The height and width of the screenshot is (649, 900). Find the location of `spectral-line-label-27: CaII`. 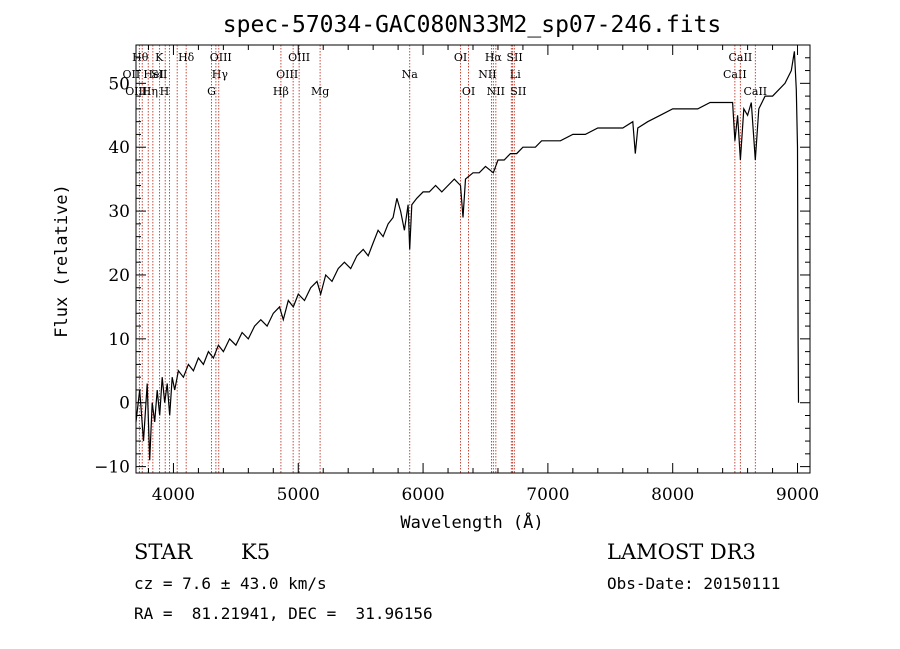

spectral-line-label-27: CaII is located at coordinates (755, 91).